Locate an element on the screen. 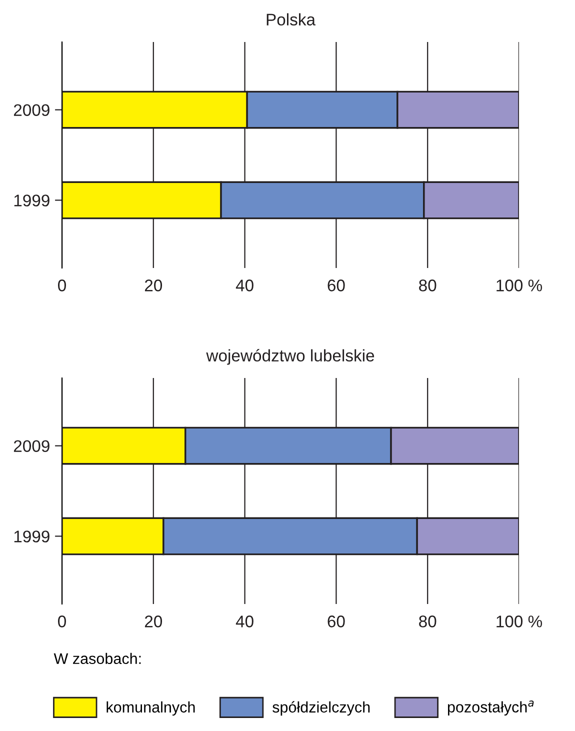  chart-title: województwo lubelskie is located at coordinates (290, 357).